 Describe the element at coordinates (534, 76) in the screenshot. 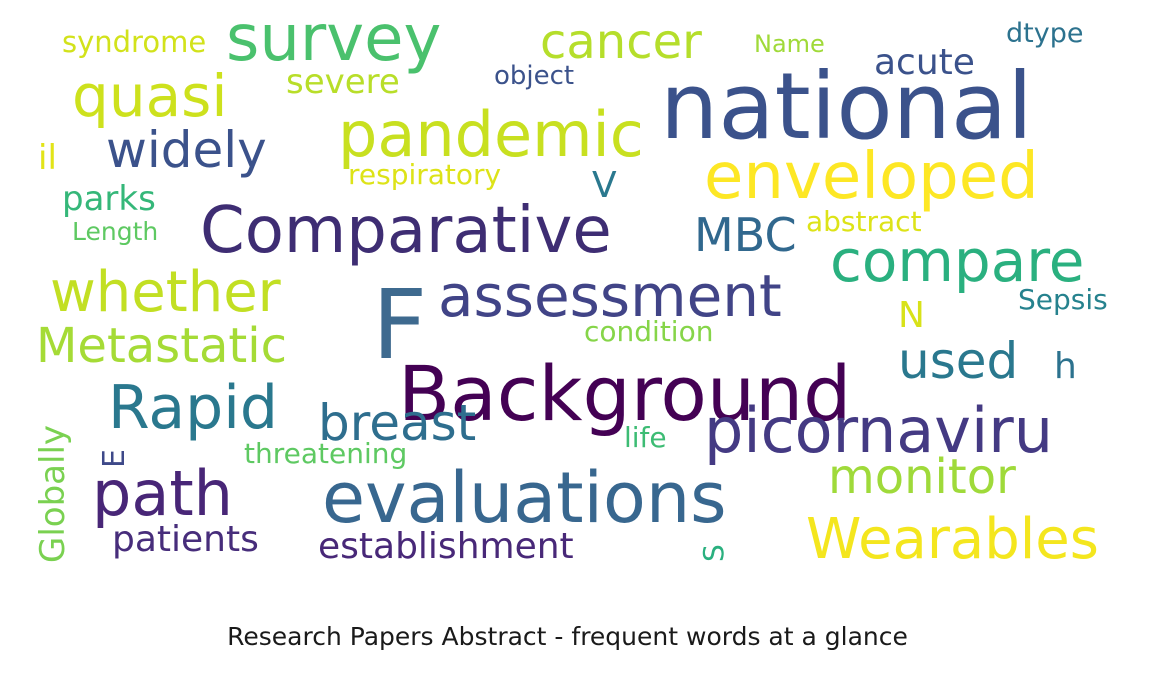

I see `word-object: object` at that location.